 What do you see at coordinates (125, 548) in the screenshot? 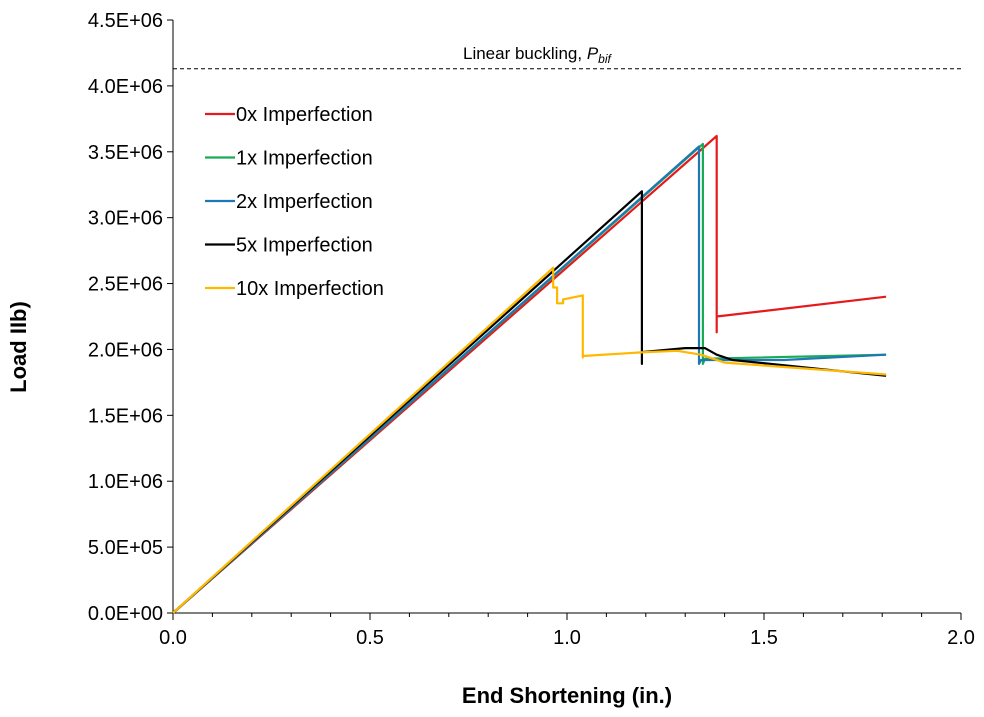
I see `y-tick-label: 5.0E+05` at bounding box center [125, 548].